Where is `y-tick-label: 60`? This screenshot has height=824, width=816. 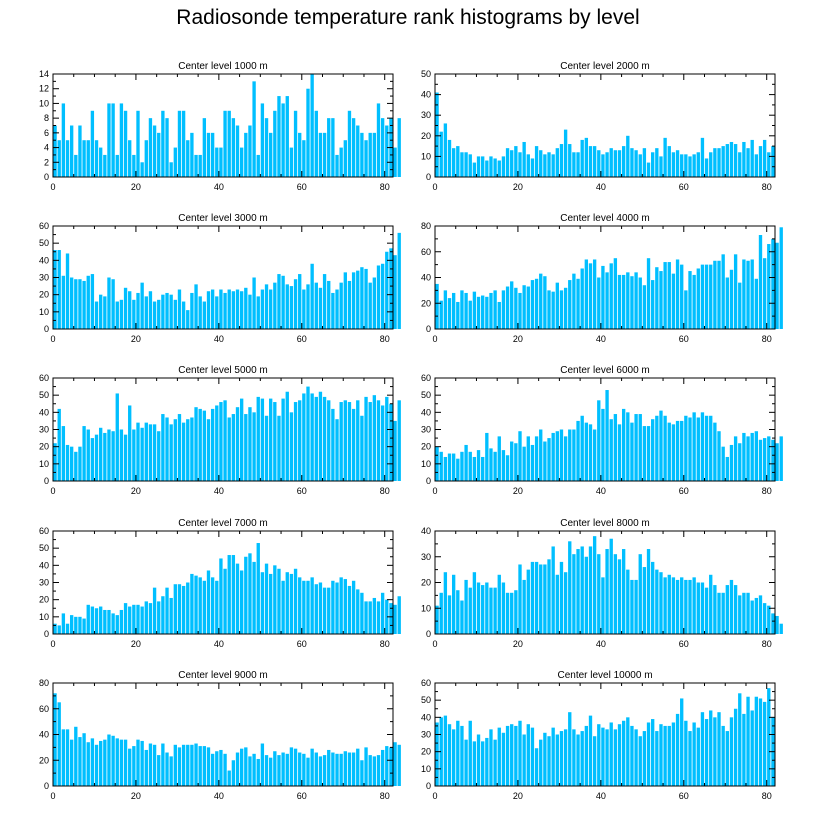 y-tick-label: 60 is located at coordinates (426, 683).